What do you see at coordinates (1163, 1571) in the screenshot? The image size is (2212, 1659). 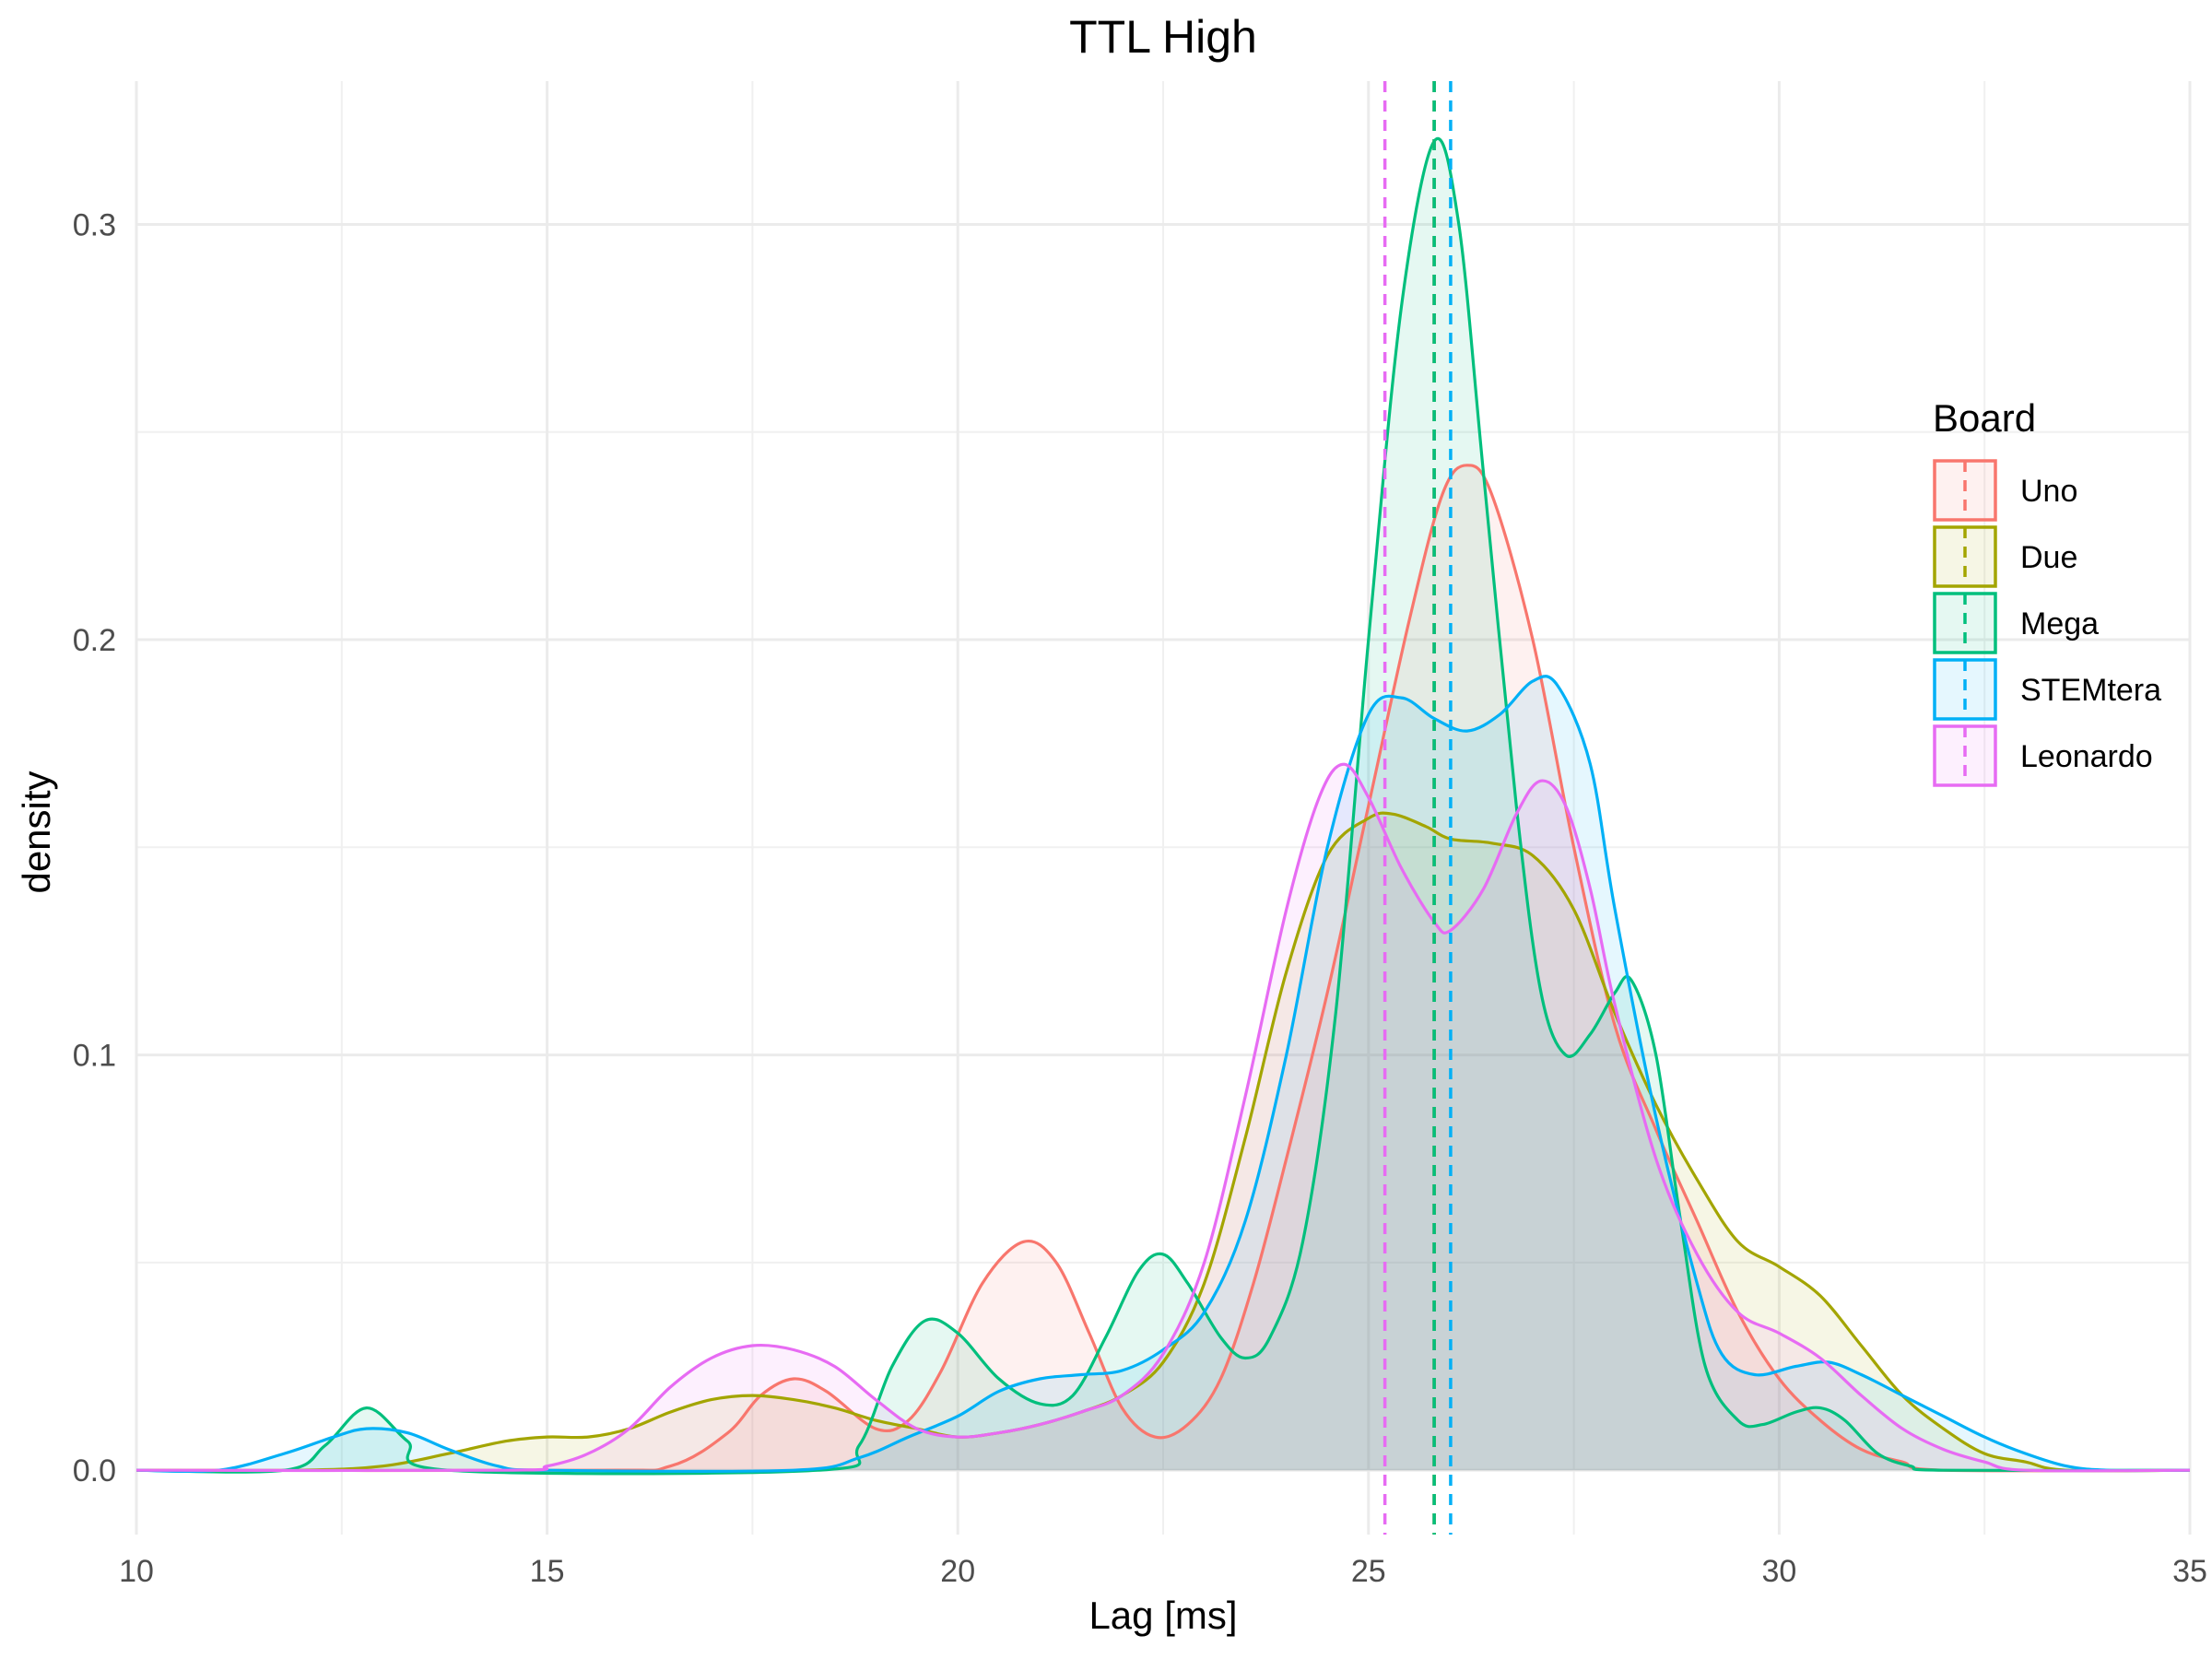 I see `x-tick-labels: 10 15 20 25 30 35` at bounding box center [1163, 1571].